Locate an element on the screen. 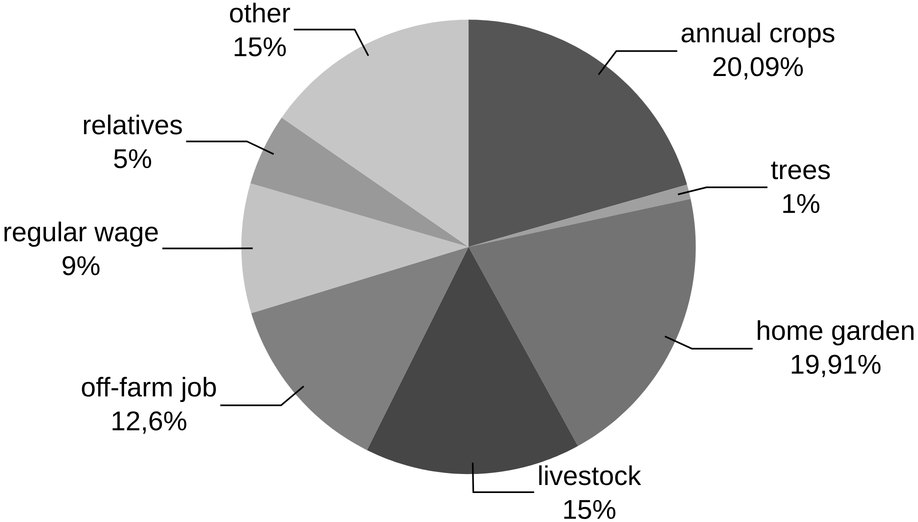 This screenshot has height=522, width=918. data-label: 1% is located at coordinates (801, 204).